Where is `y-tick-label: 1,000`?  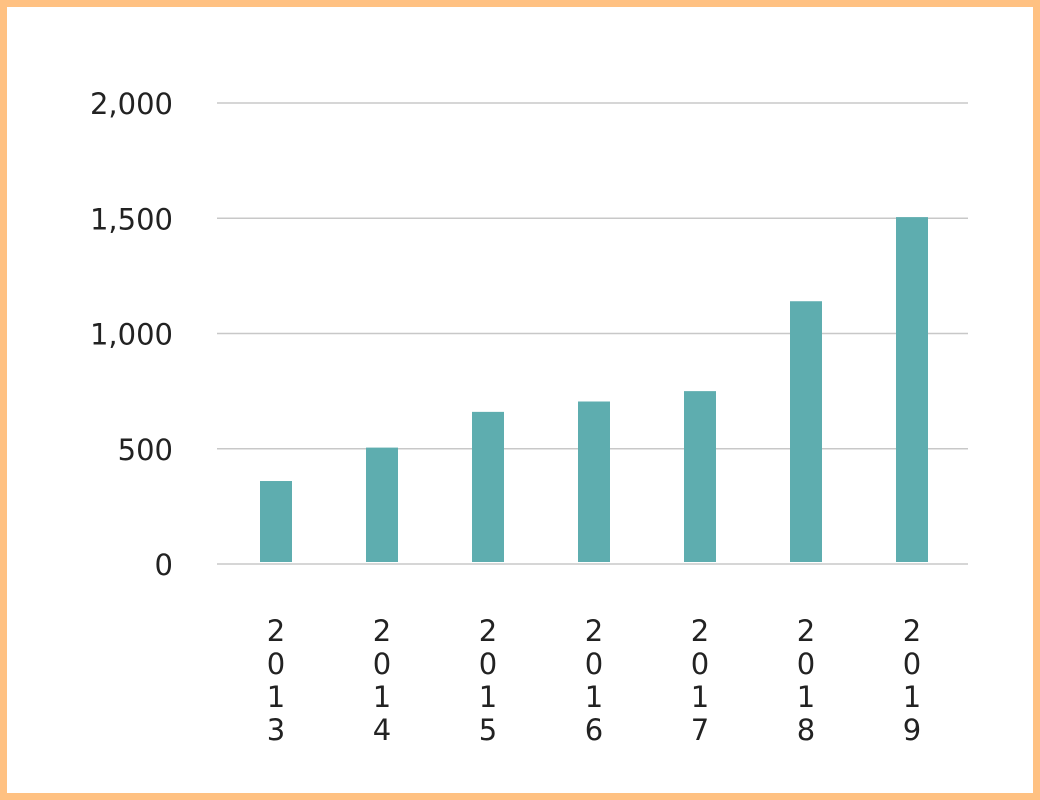 y-tick-label: 1,000 is located at coordinates (131, 335).